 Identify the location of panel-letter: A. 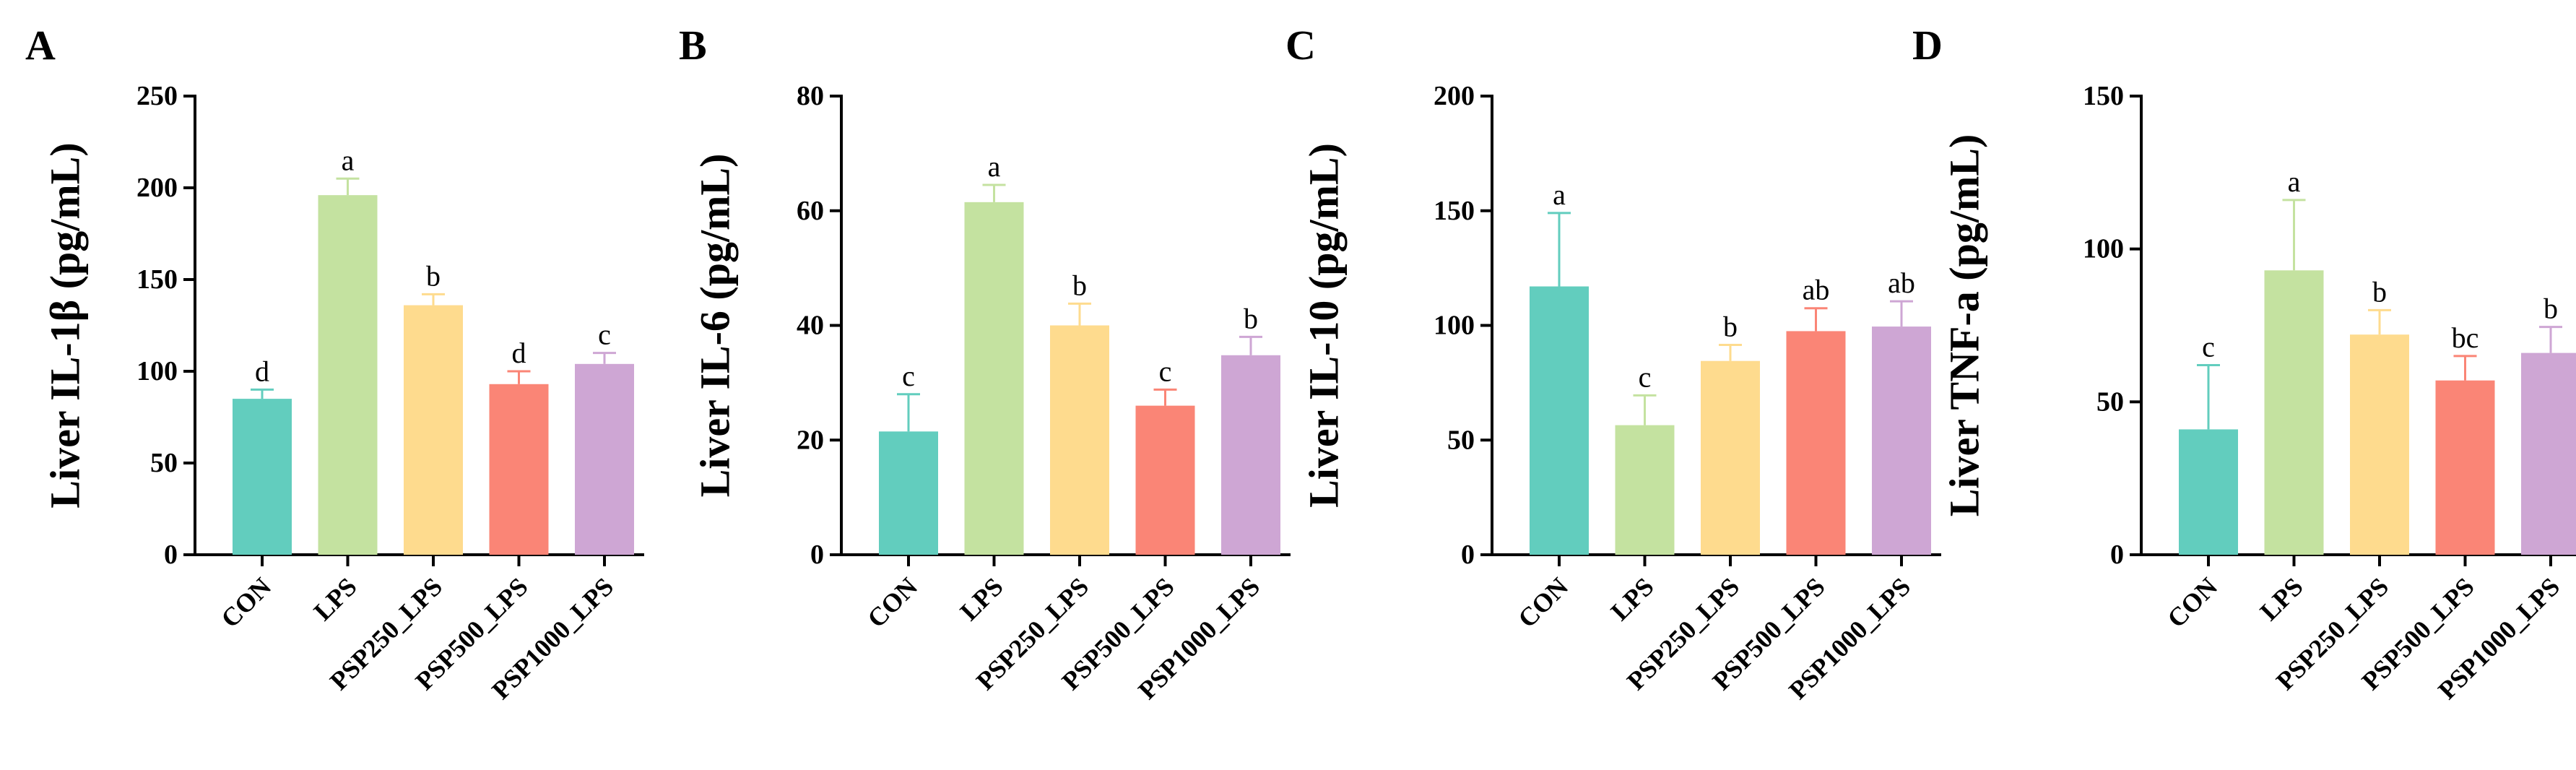
(40, 45).